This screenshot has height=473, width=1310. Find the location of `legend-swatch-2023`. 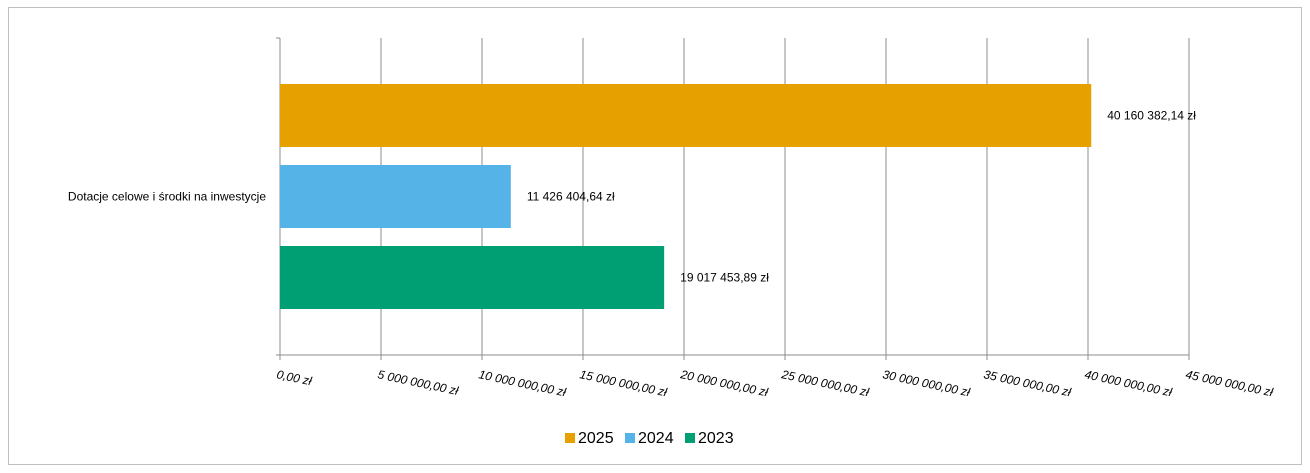

legend-swatch-2023 is located at coordinates (690, 438).